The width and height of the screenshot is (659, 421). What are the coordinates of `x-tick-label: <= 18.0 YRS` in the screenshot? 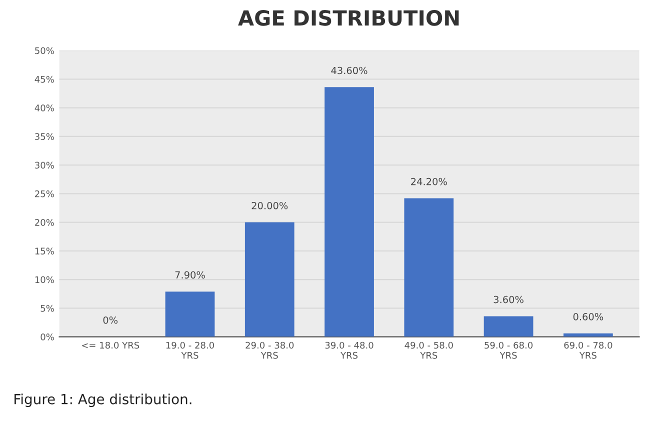 It's located at (111, 345).